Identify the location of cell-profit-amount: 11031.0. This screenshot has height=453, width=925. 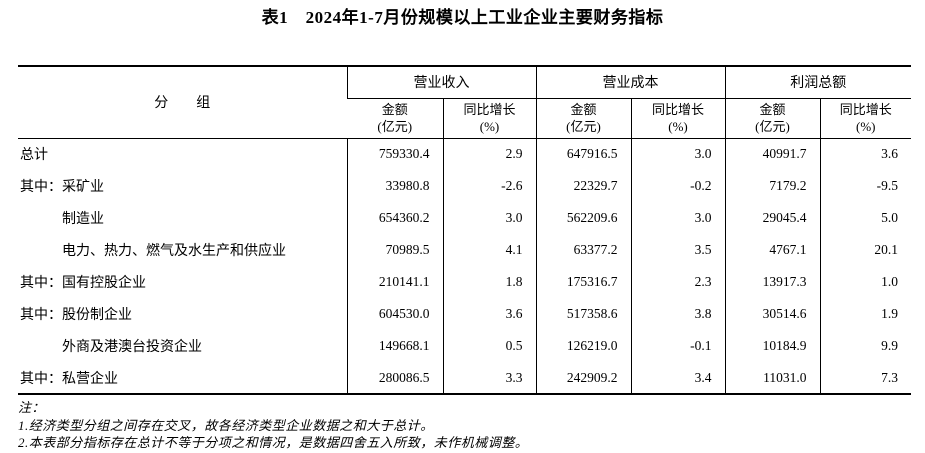
(772, 378).